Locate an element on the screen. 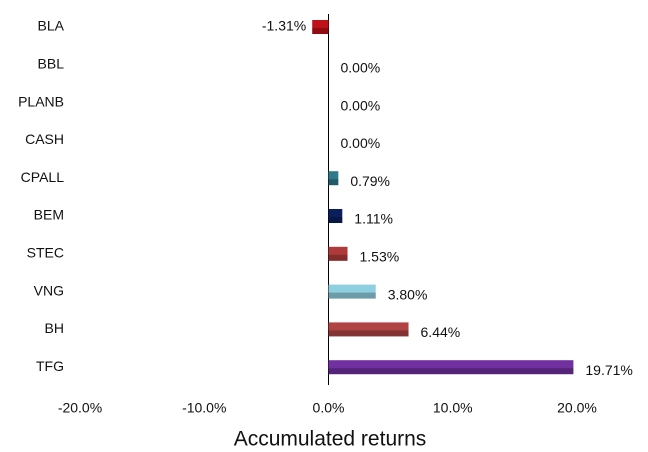 Image resolution: width=648 pixels, height=452 pixels. data-label: 0.79% is located at coordinates (370, 181).